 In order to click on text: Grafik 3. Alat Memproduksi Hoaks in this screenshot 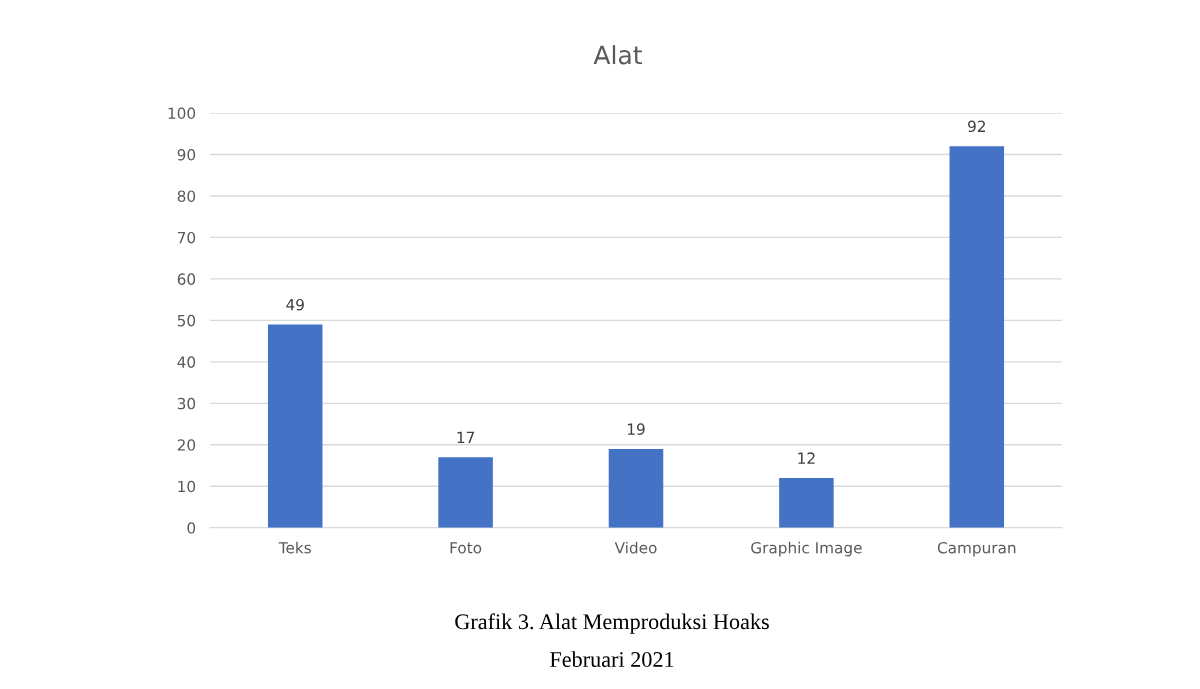, I will do `click(612, 623)`.